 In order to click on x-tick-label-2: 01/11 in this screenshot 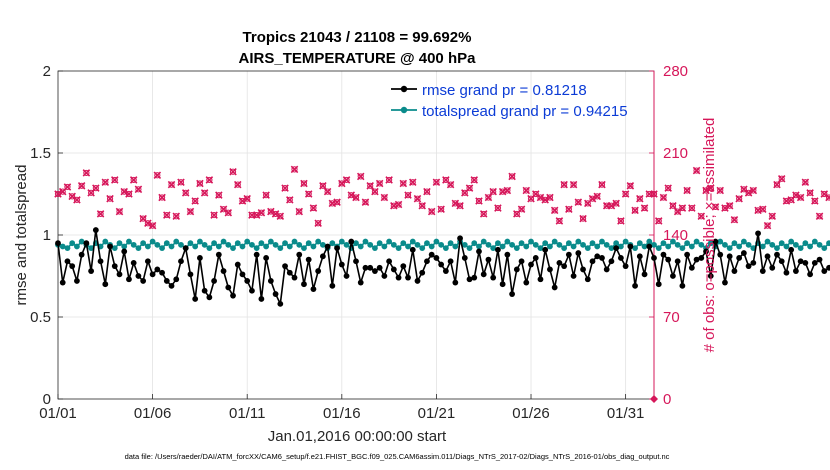, I will do `click(247, 413)`.